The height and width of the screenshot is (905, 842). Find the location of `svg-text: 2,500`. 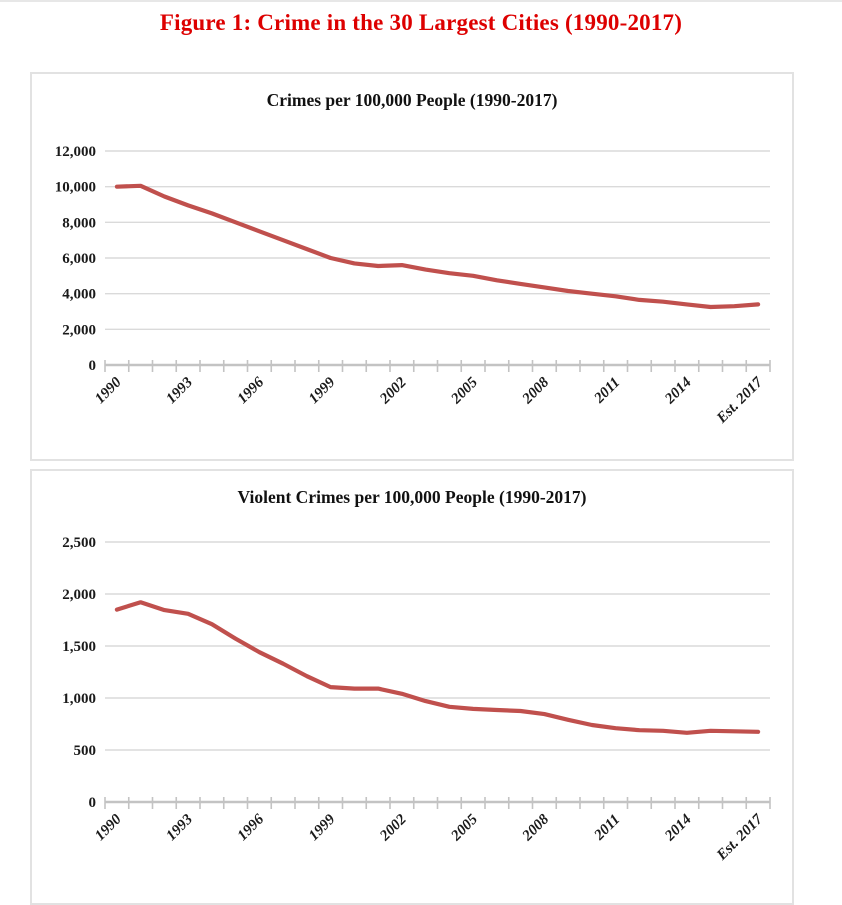

svg-text: 2,500 is located at coordinates (79, 543).